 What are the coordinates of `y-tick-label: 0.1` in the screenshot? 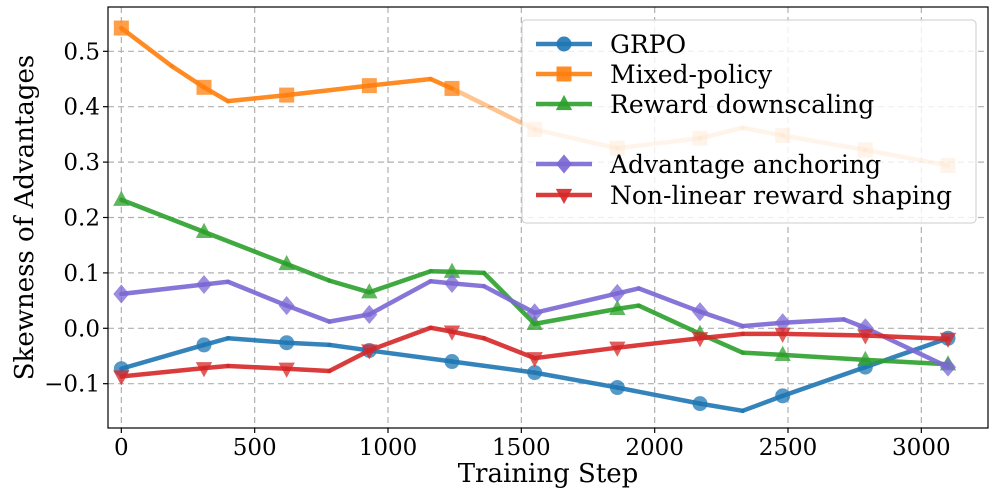 It's located at (81, 274).